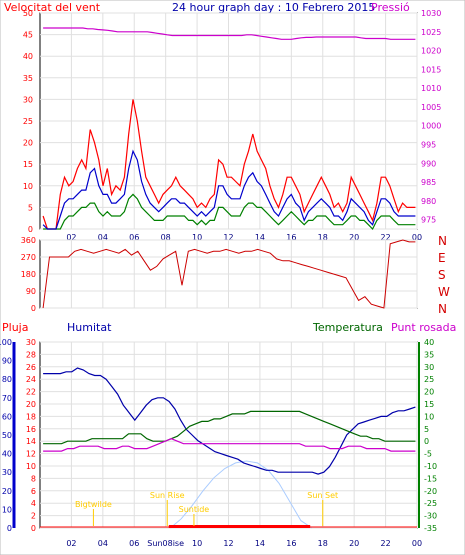  I want to click on temperature-tick: 5, so click(426, 429).